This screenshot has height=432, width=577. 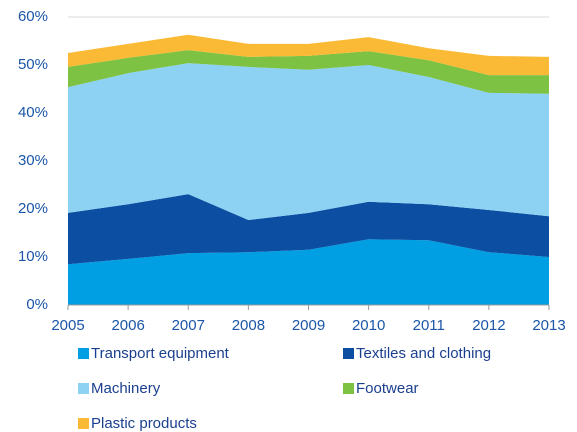 What do you see at coordinates (368, 325) in the screenshot?
I see `x-tick-label: 2010` at bounding box center [368, 325].